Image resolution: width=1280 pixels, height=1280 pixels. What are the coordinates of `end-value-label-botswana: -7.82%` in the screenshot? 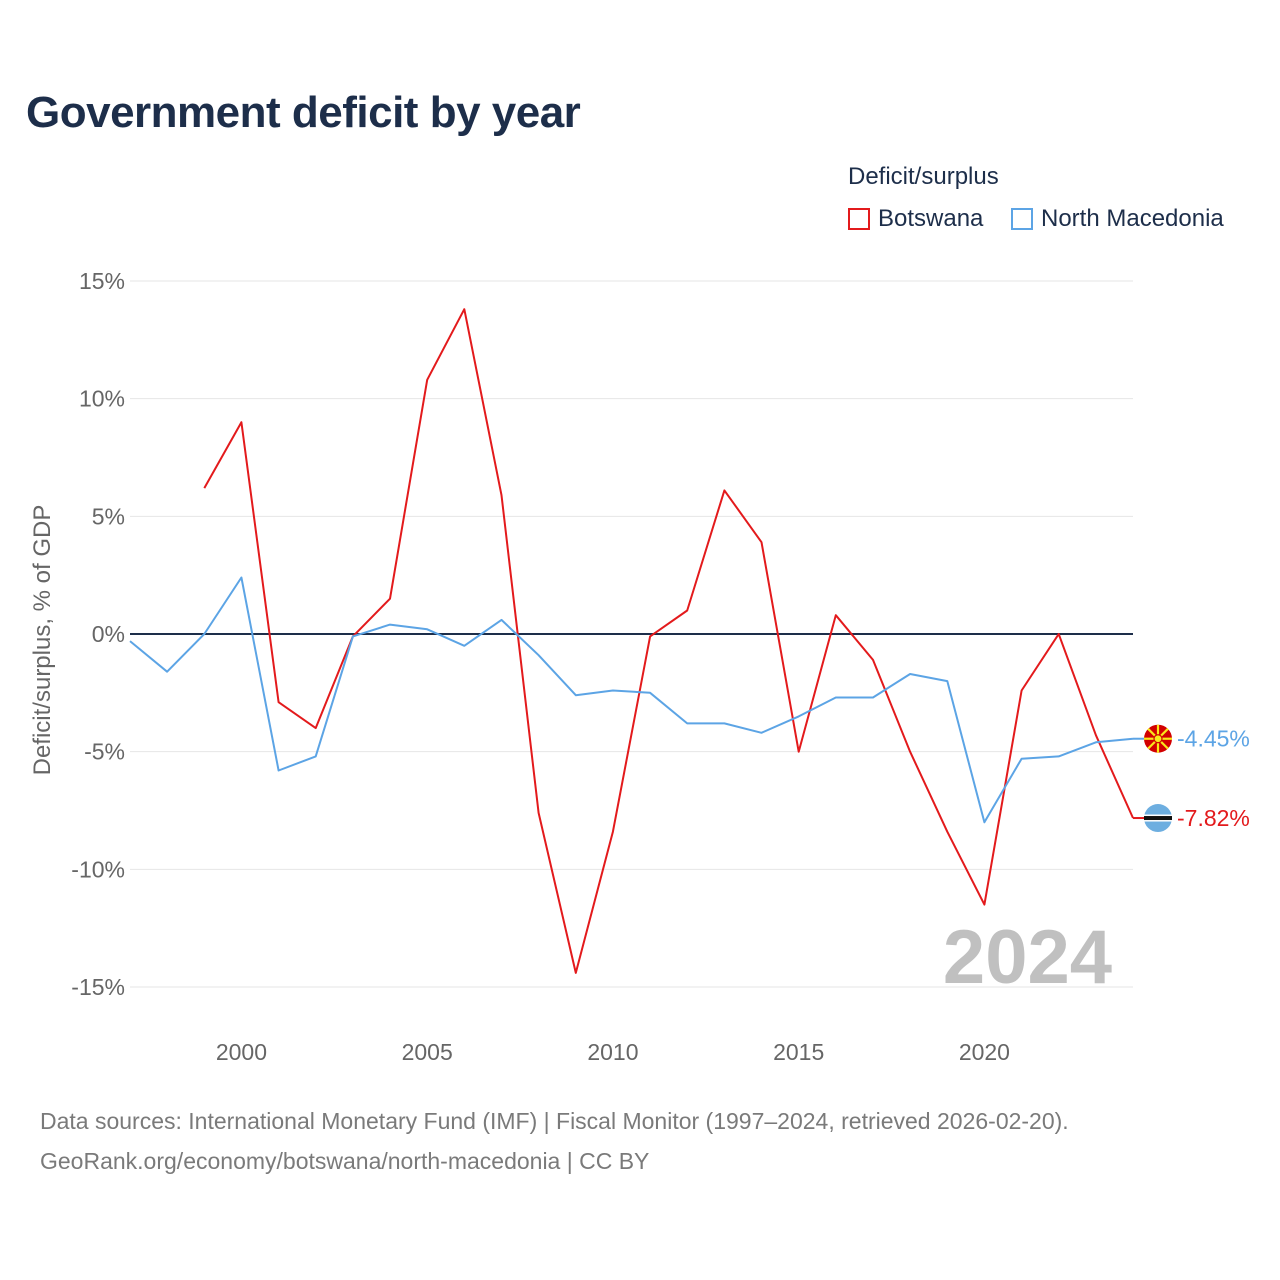 It's located at (1213, 818).